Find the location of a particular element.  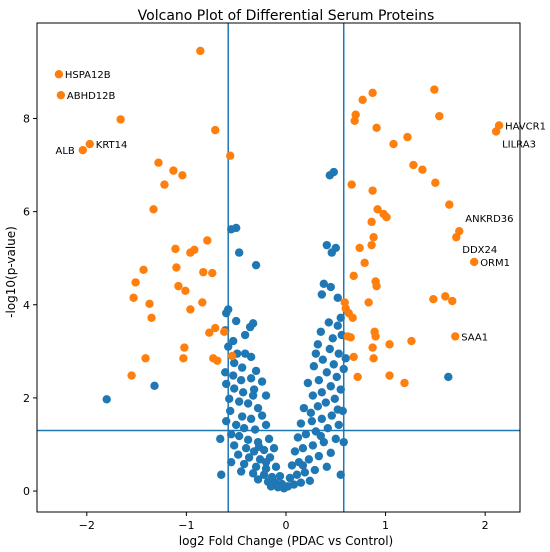

gene-label: HSPA12B is located at coordinates (88, 75).